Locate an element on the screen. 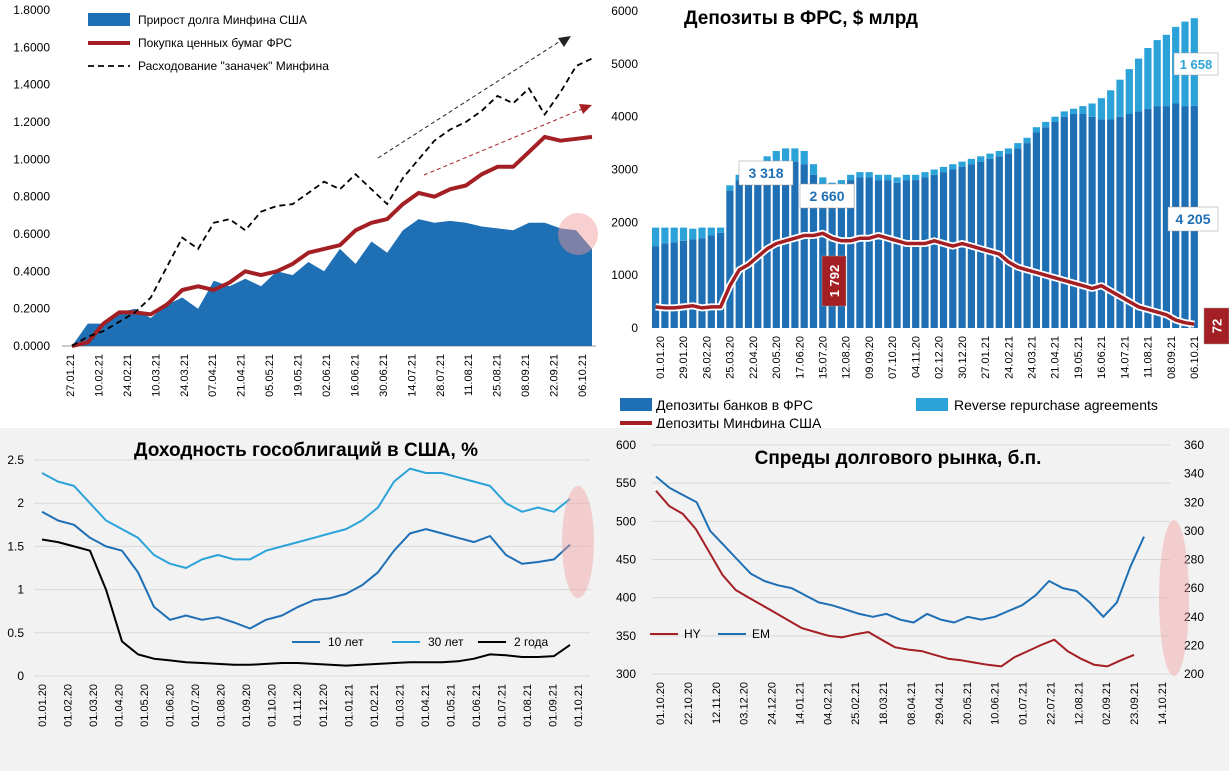 Image resolution: width=1229 pixels, height=771 pixels. x-tick-label: 10.02.21 is located at coordinates (99, 375).